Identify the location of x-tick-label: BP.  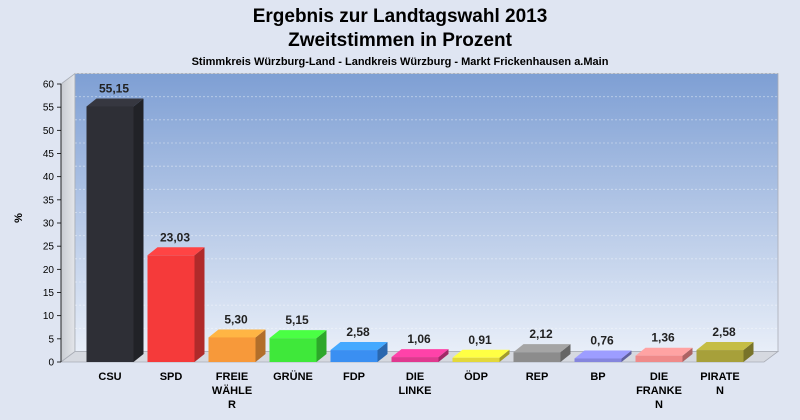
(597, 377).